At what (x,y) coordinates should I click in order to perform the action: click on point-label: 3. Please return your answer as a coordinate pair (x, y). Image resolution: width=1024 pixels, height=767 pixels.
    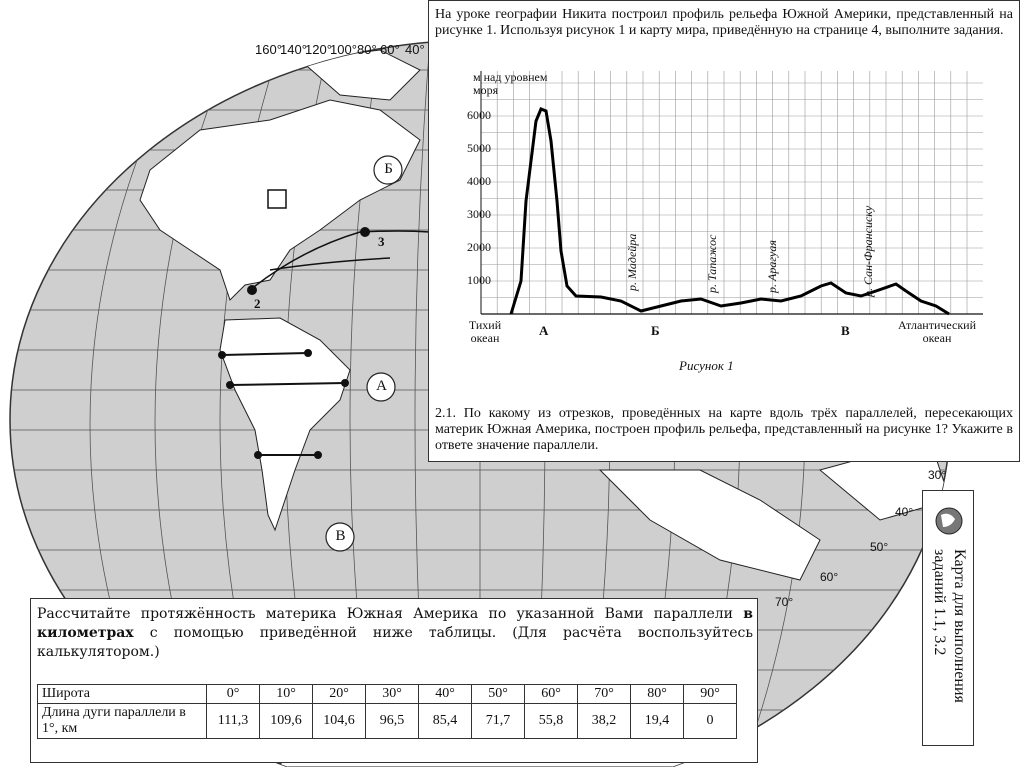
    Looking at the image, I should click on (381, 241).